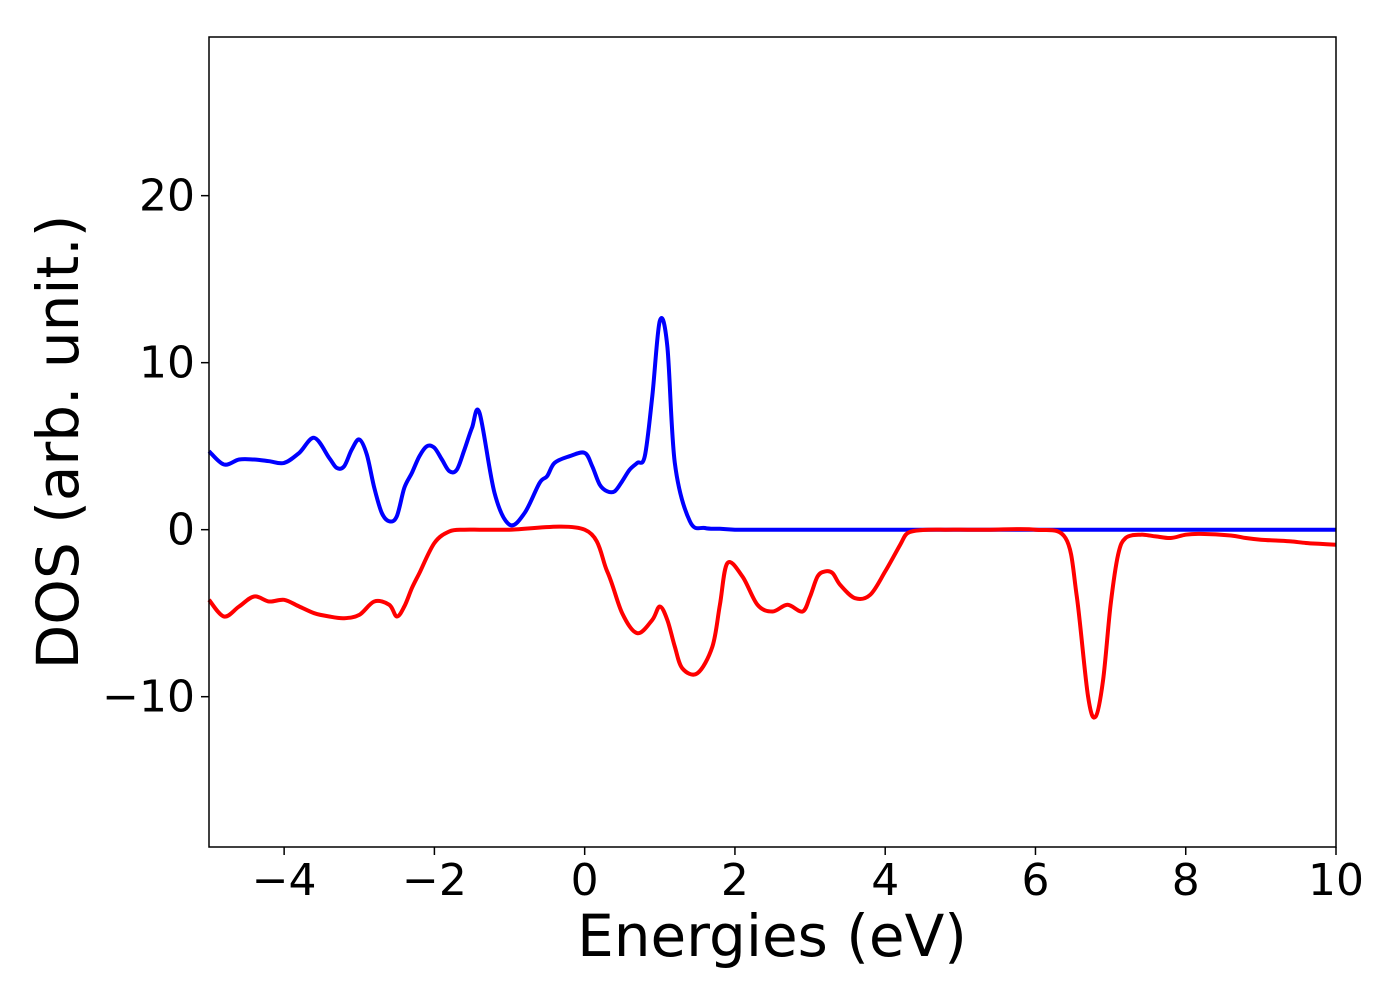  What do you see at coordinates (1035, 880) in the screenshot?
I see `x-tick-label: 6` at bounding box center [1035, 880].